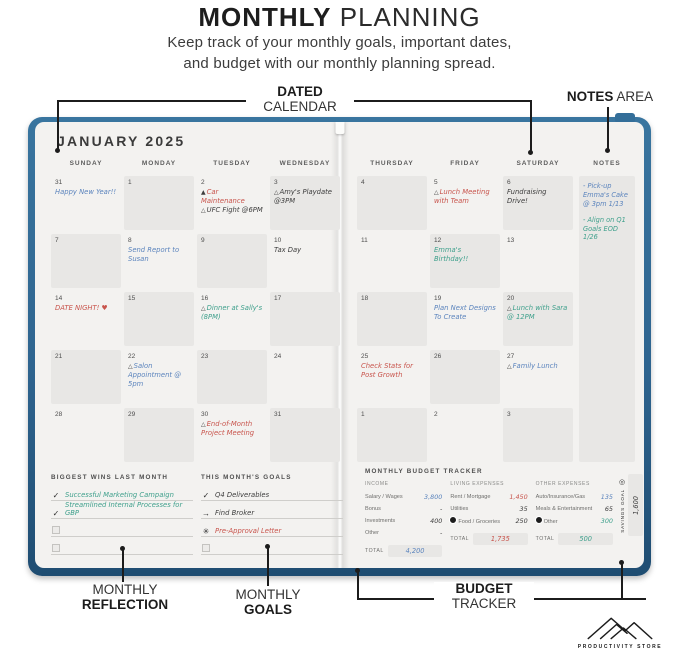  Describe the element at coordinates (267, 609) in the screenshot. I see `annotation-goals-word: GOALS` at that location.